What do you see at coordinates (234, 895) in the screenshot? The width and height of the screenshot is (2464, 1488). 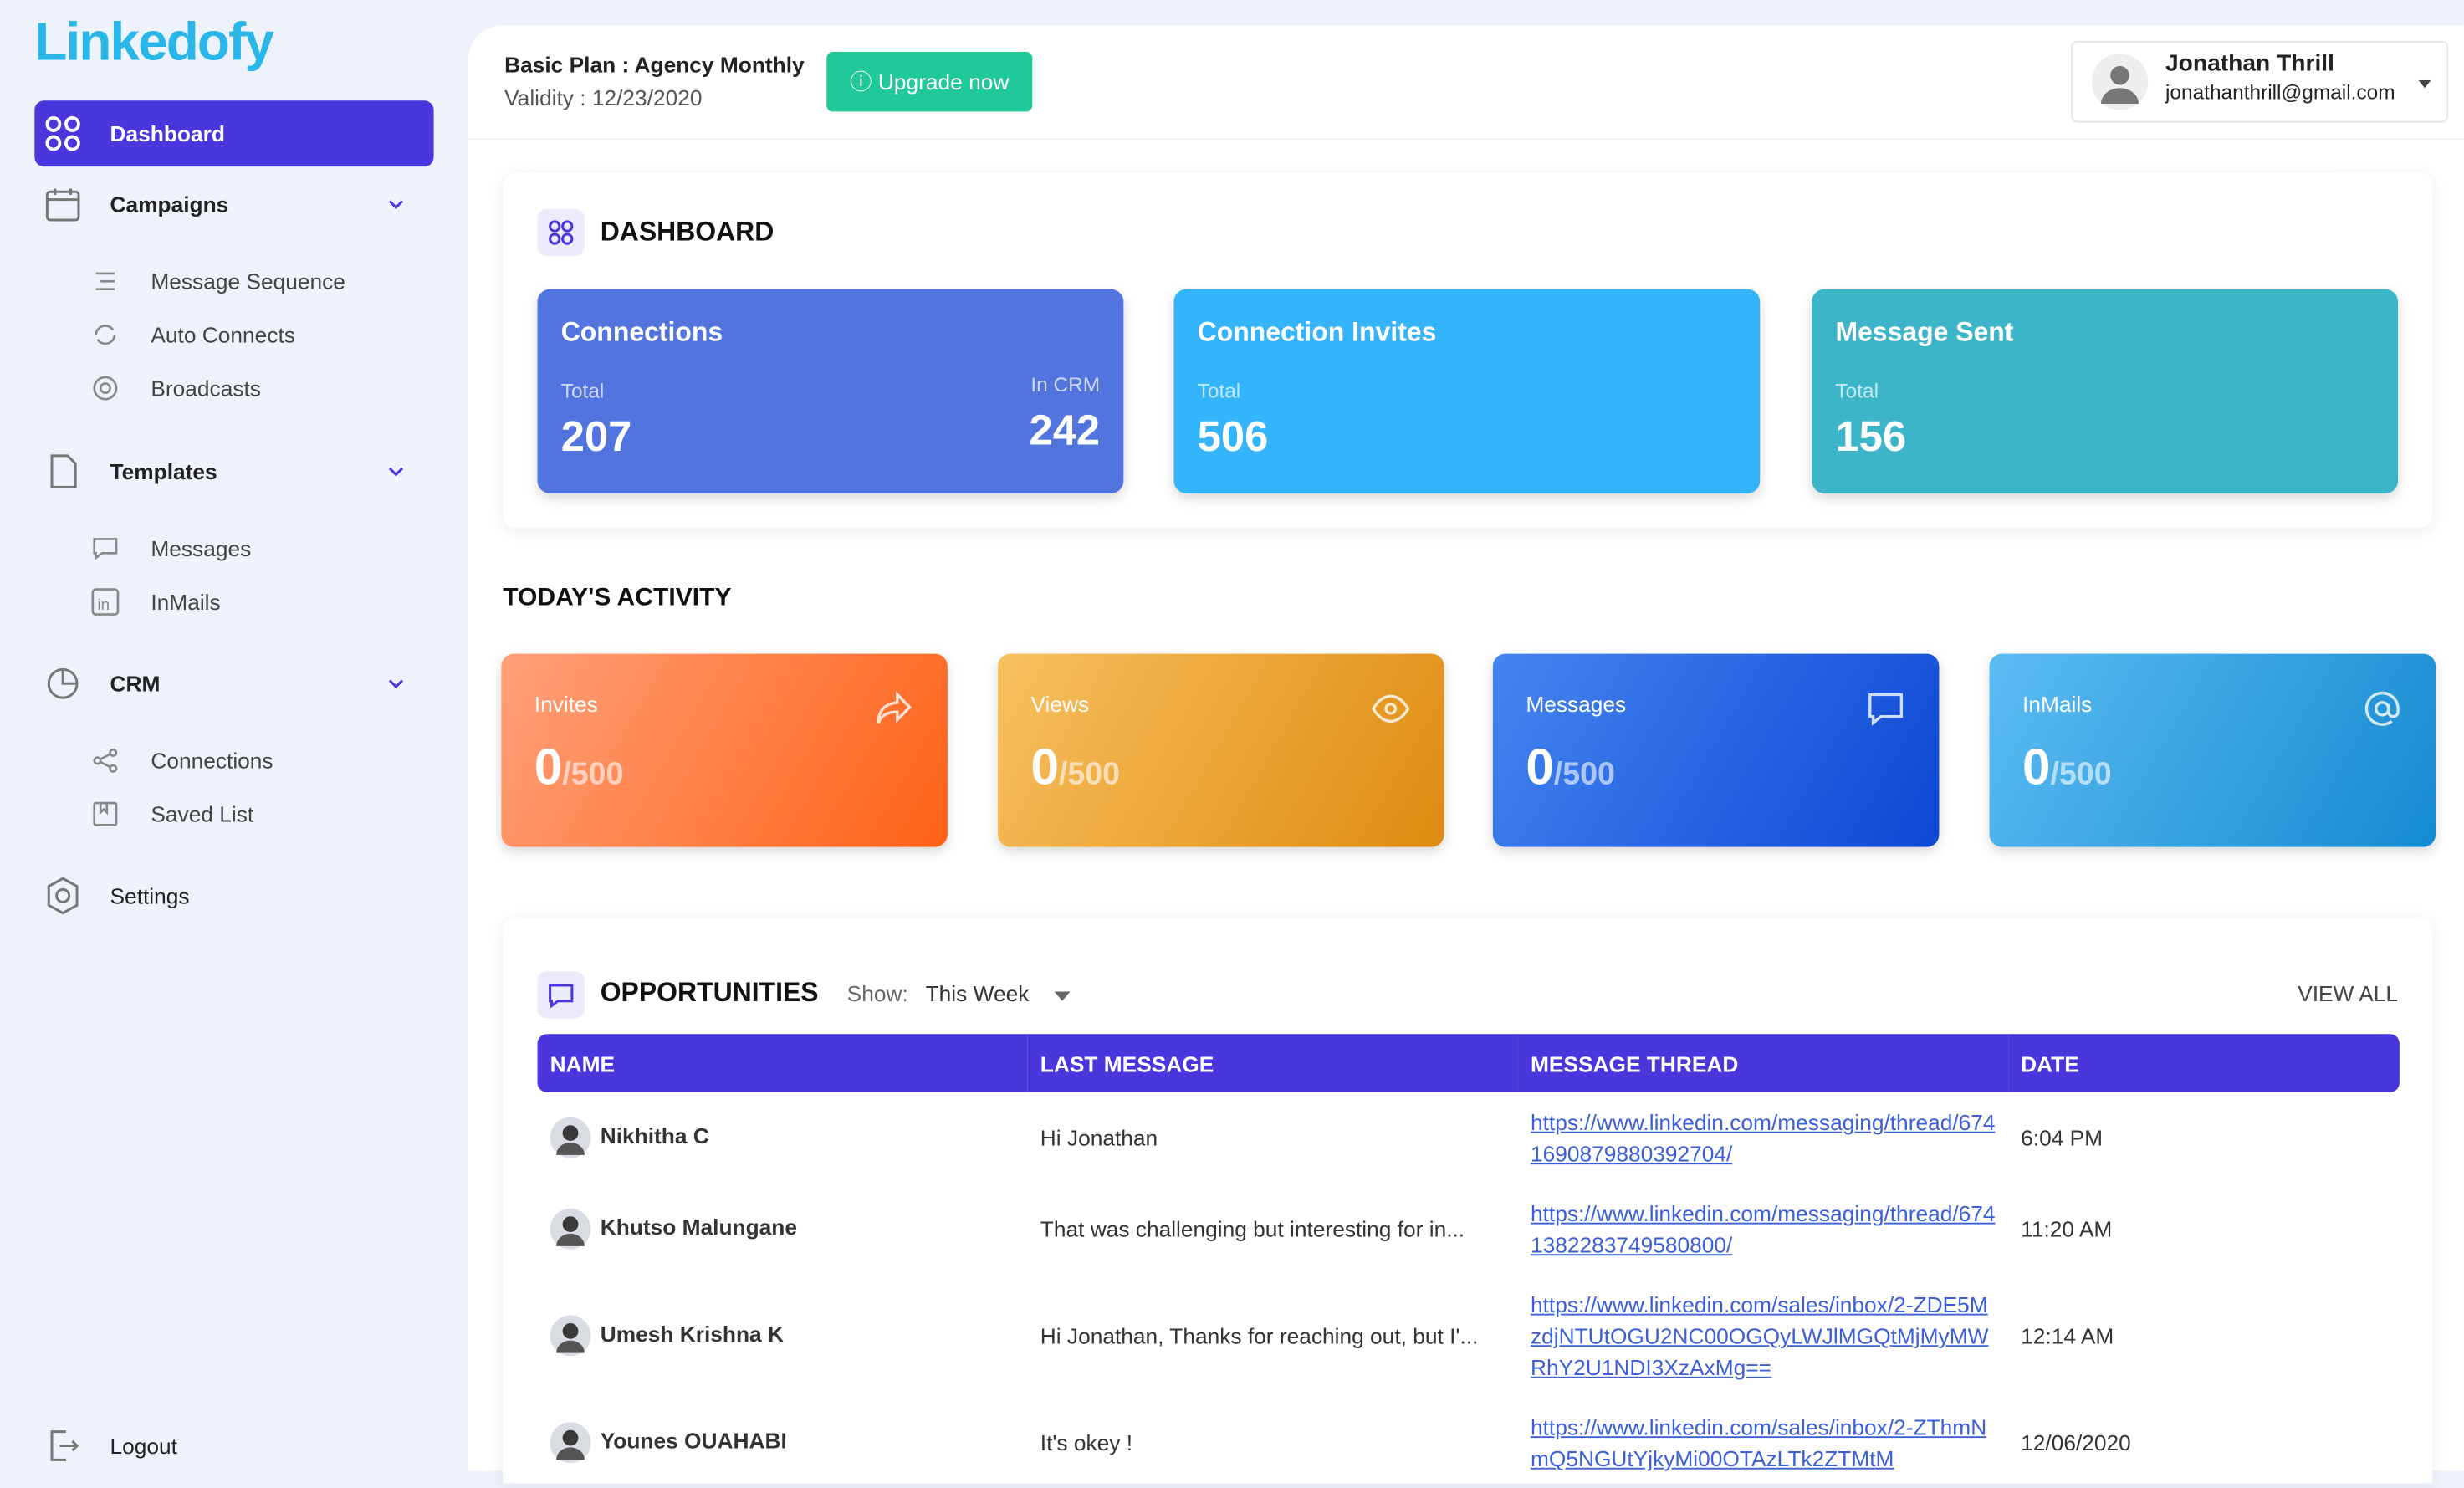 I see `nav-settings: Settings` at bounding box center [234, 895].